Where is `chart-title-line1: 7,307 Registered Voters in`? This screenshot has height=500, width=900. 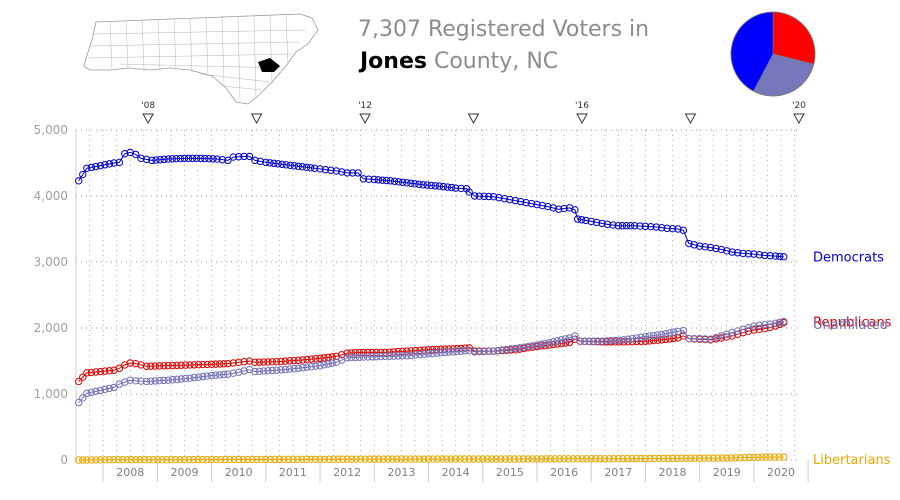
chart-title-line1: 7,307 Registered Voters in is located at coordinates (503, 29).